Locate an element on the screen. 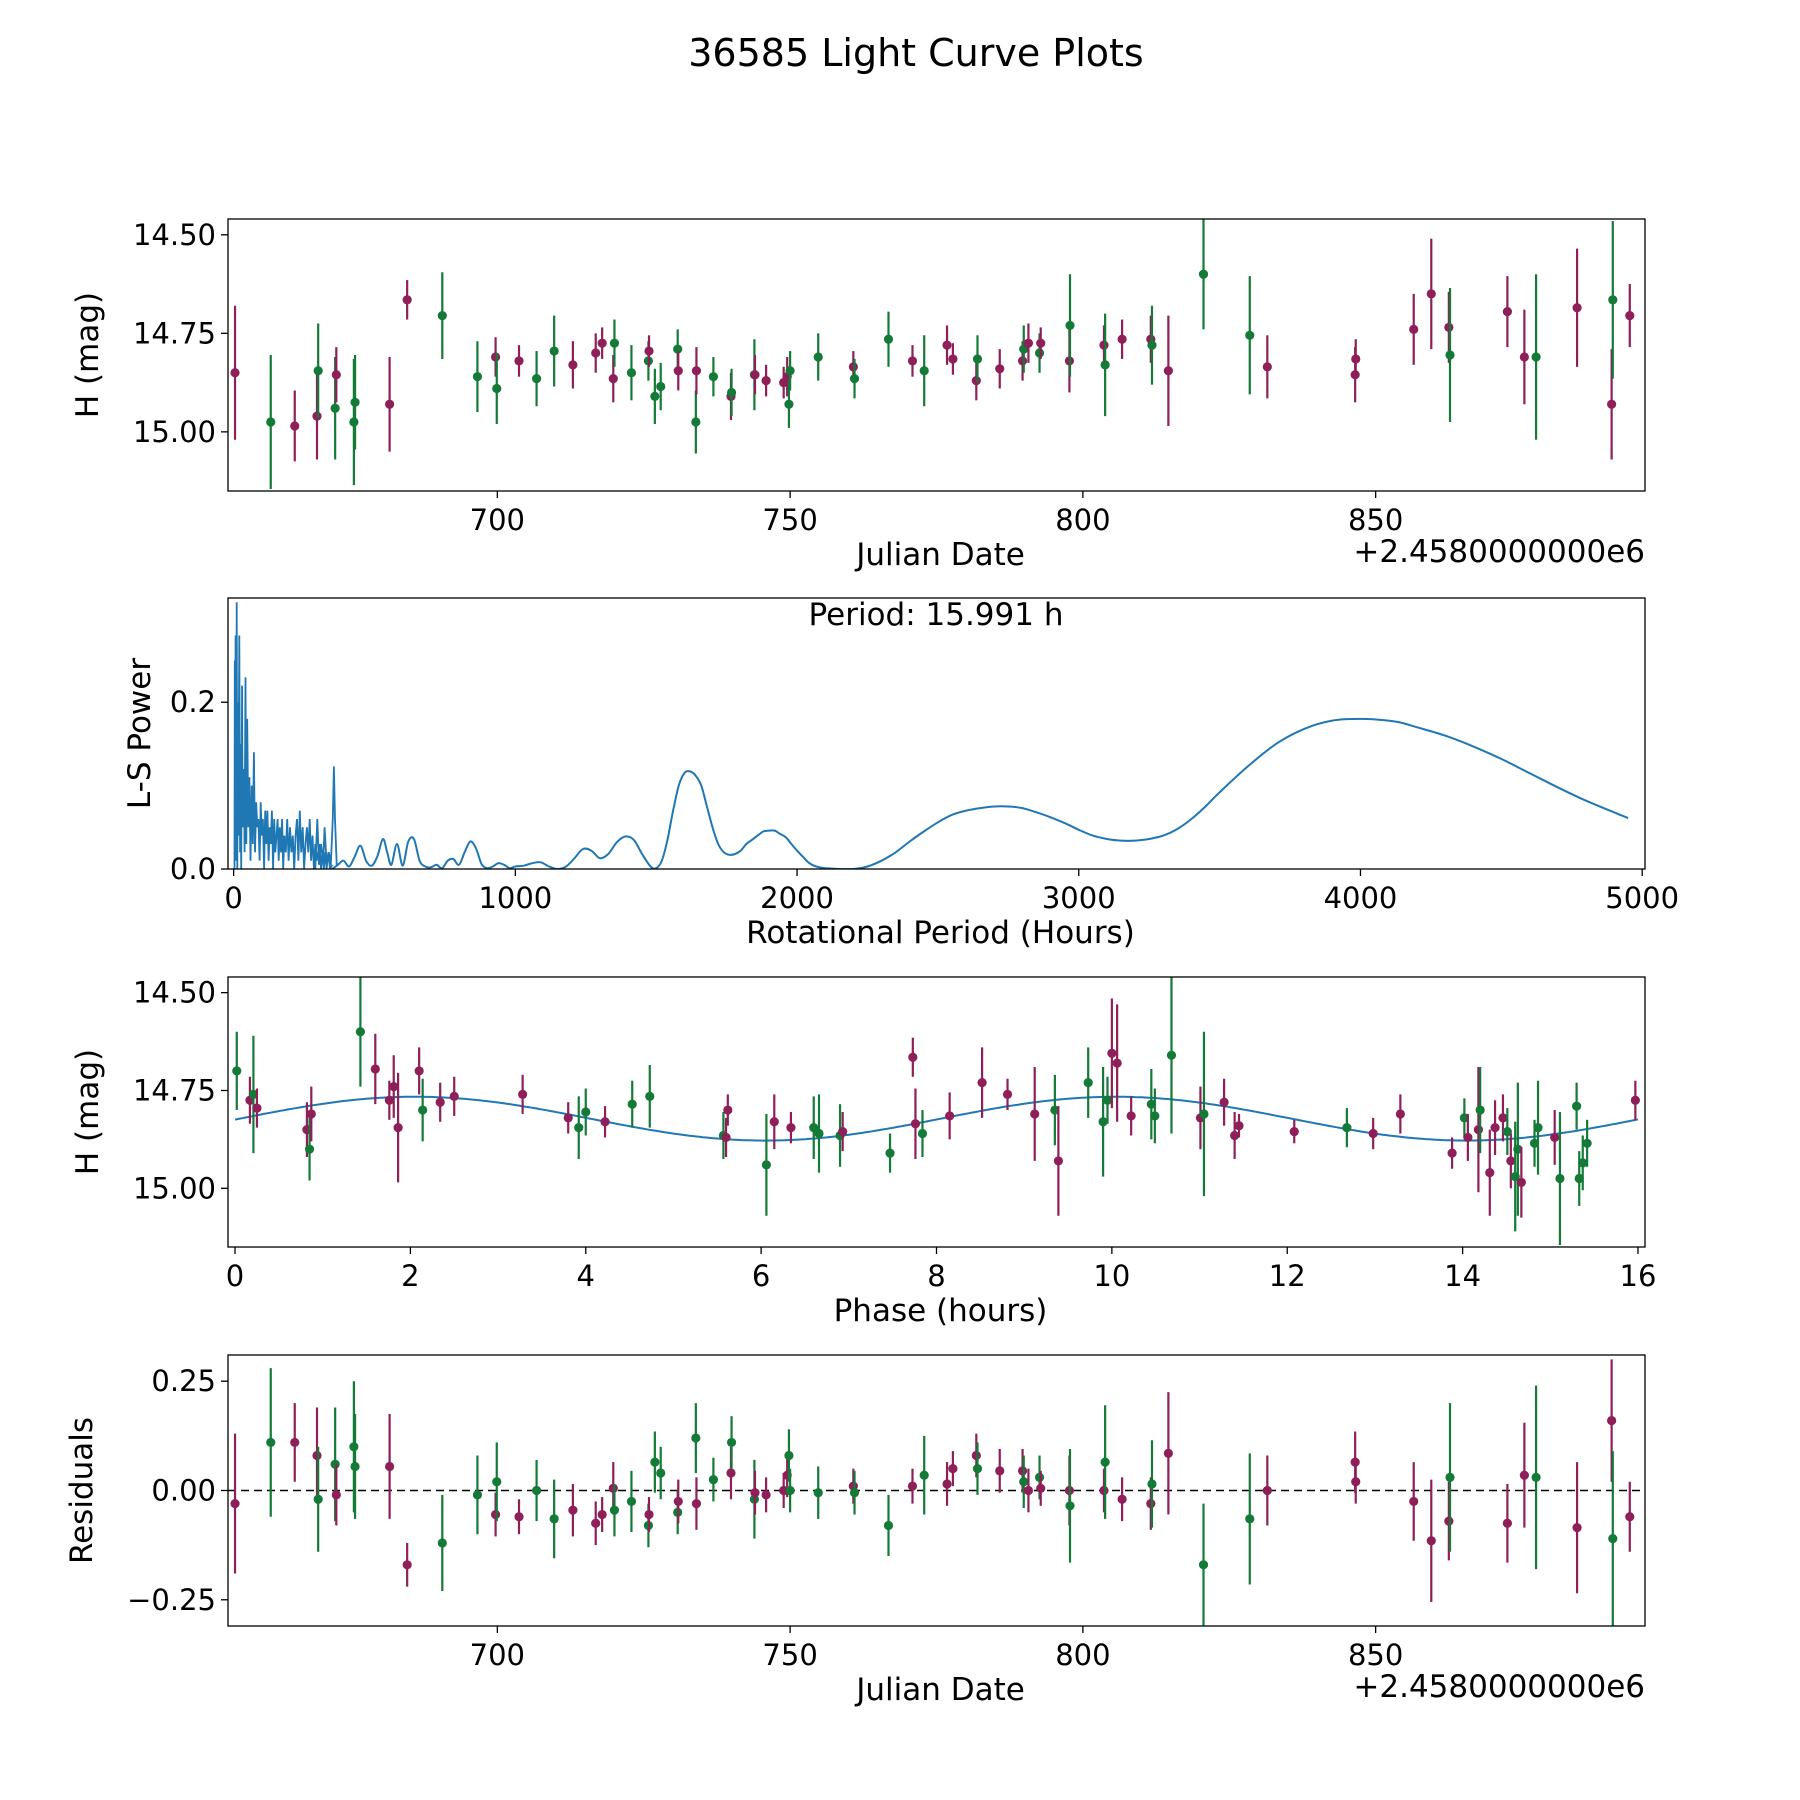 The width and height of the screenshot is (1800, 1800). x-tick-label: 8 is located at coordinates (936, 1276).